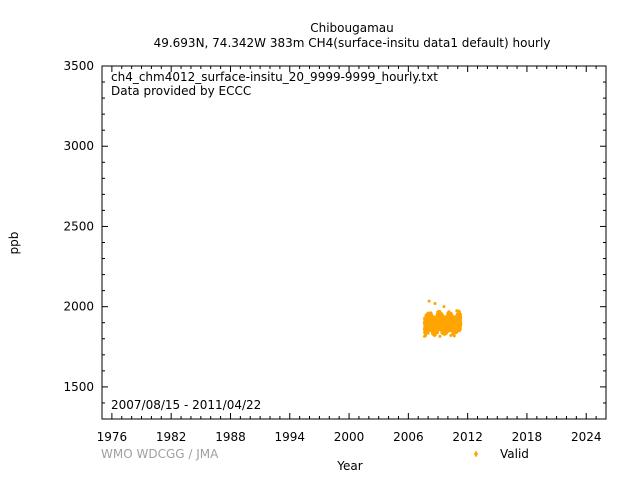 The width and height of the screenshot is (640, 484). I want to click on provider-annotation: Data provided by ECCC, so click(181, 91).